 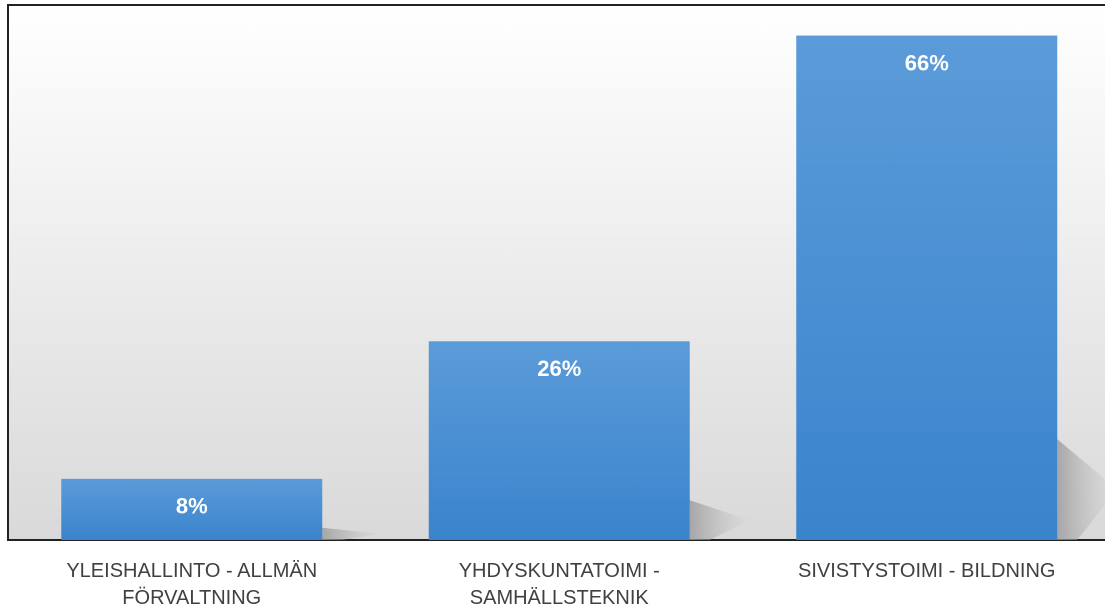 I want to click on data-label: 8%, so click(x=192, y=506).